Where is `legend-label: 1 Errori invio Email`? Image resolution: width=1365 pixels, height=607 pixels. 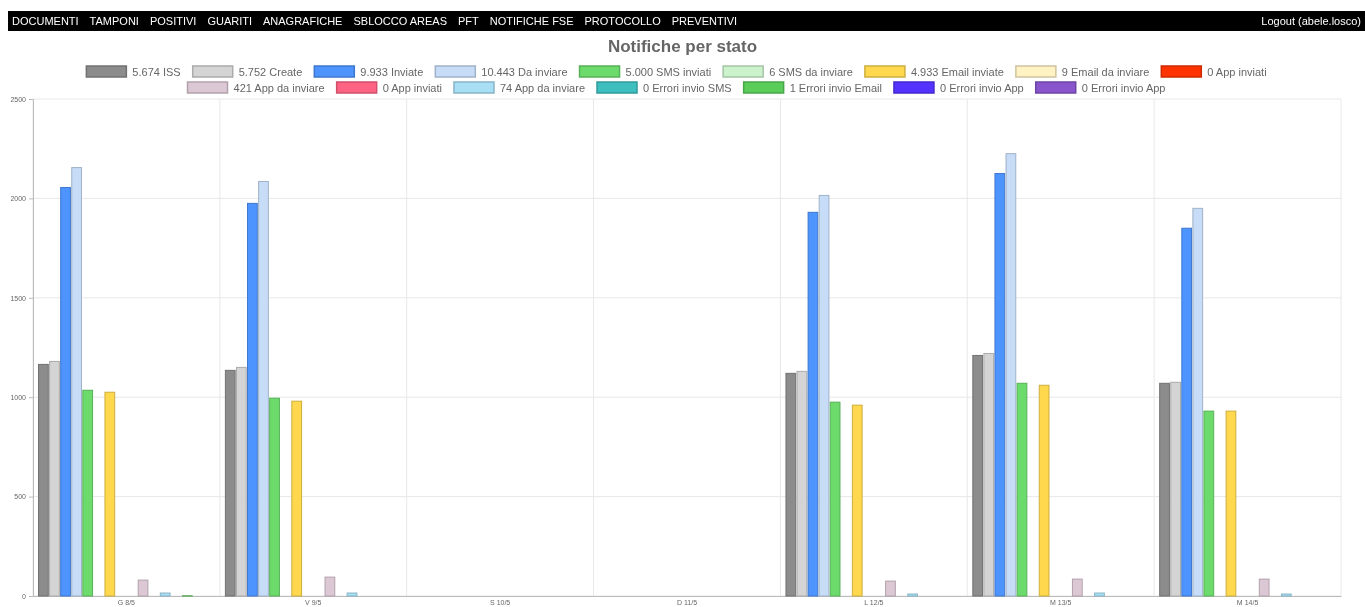
legend-label: 1 Errori invio Email is located at coordinates (835, 88).